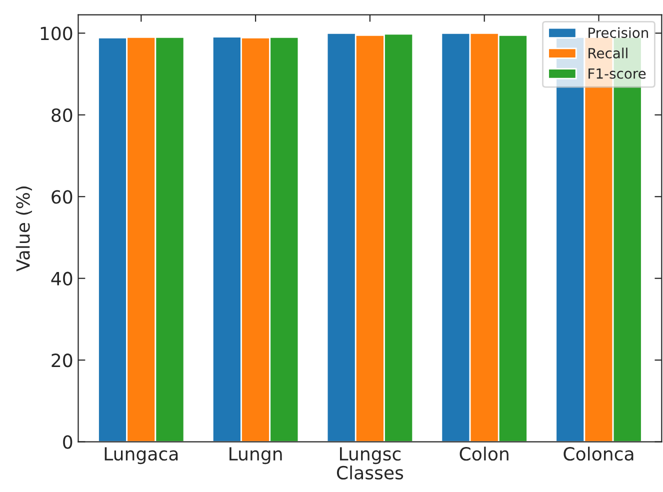 The width and height of the screenshot is (663, 492). I want to click on y-tick-label: 100, so click(56, 33).